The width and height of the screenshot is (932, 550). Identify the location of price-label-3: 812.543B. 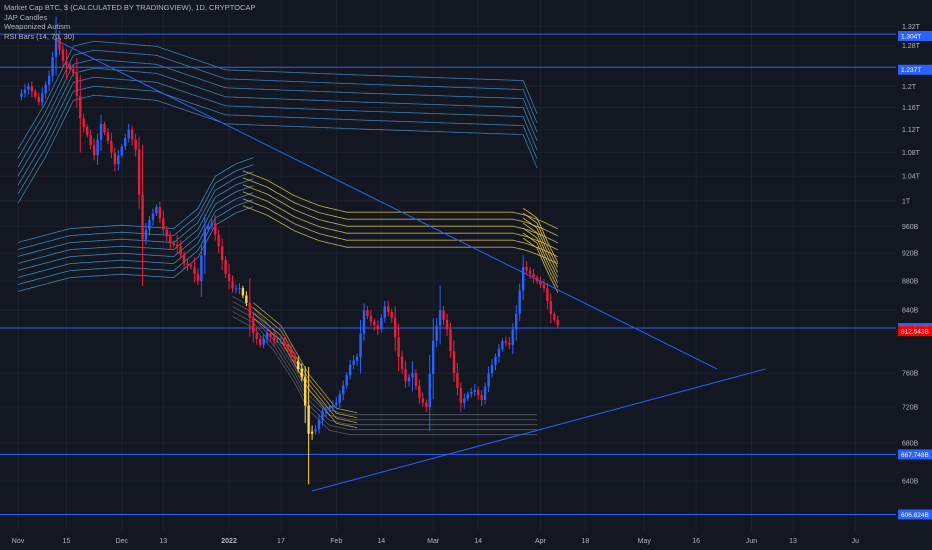
(915, 331).